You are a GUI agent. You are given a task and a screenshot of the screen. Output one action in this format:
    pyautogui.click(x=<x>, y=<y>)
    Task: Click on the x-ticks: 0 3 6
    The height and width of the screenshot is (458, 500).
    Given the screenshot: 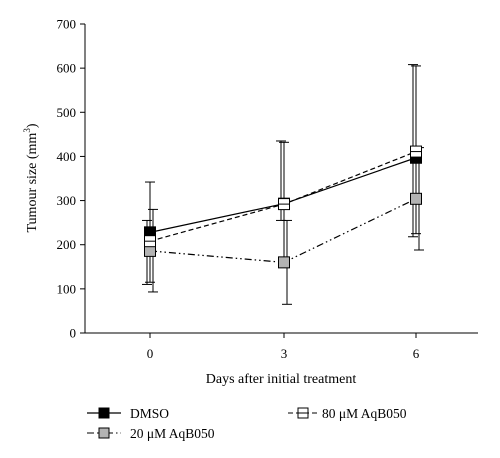 What is the action you would take?
    pyautogui.click(x=283, y=347)
    